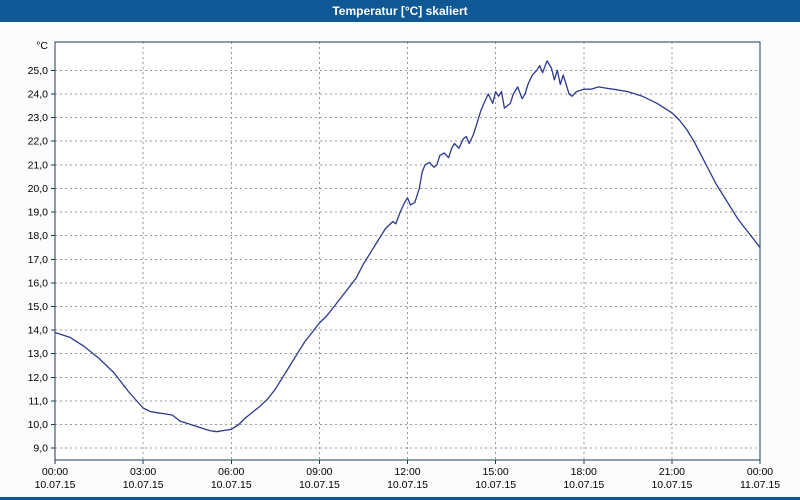 The image size is (800, 500). I want to click on x-tick-time-label: 18:00, so click(584, 472).